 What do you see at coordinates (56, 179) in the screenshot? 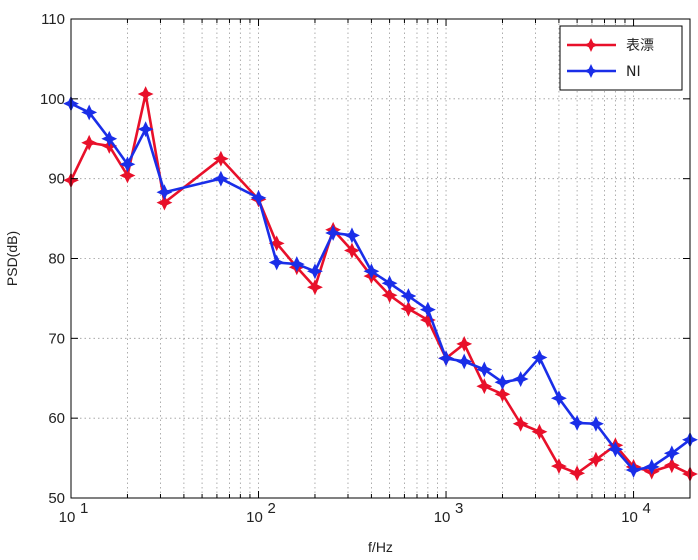
I see `y-tick-label: 90` at bounding box center [56, 179].